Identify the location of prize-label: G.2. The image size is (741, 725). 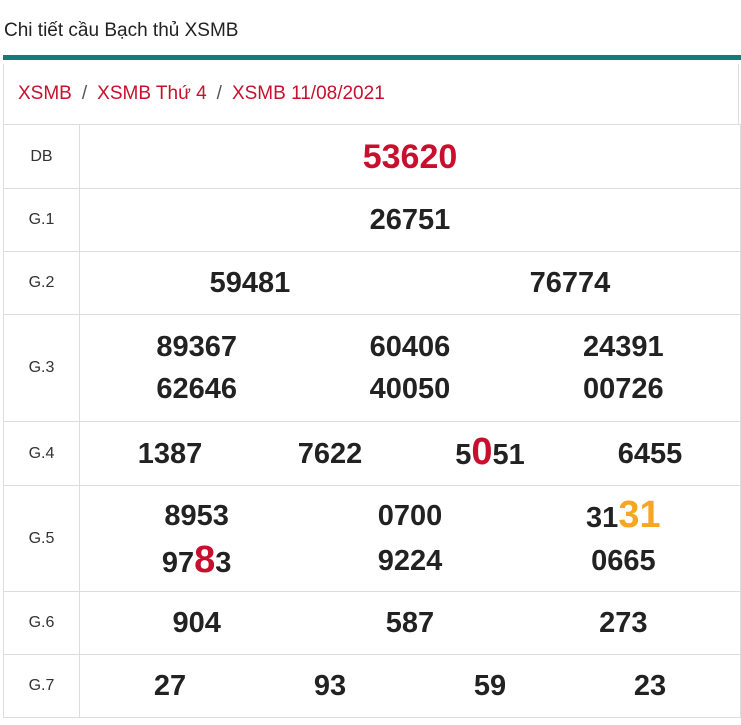
(41, 283).